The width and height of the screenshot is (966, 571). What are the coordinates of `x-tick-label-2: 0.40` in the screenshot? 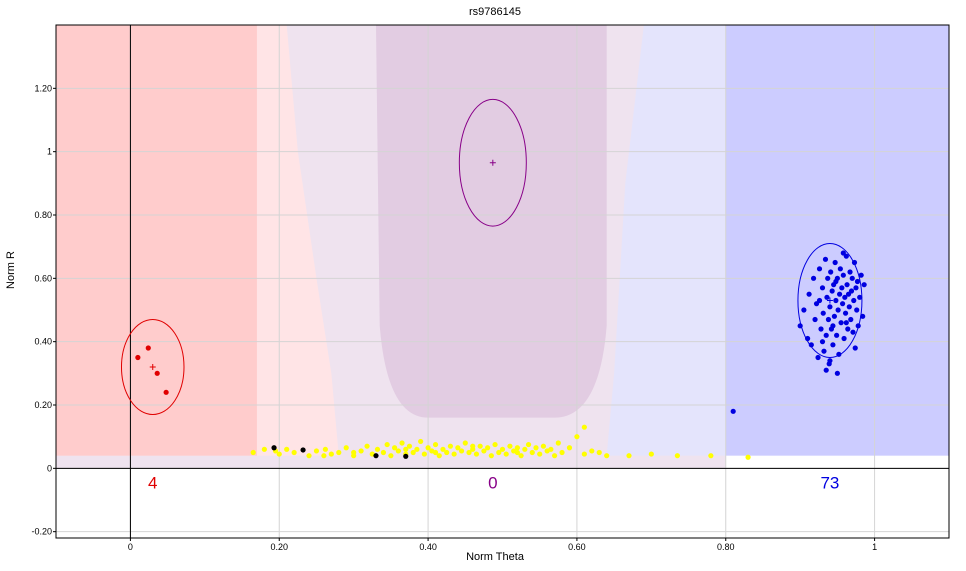 It's located at (428, 547).